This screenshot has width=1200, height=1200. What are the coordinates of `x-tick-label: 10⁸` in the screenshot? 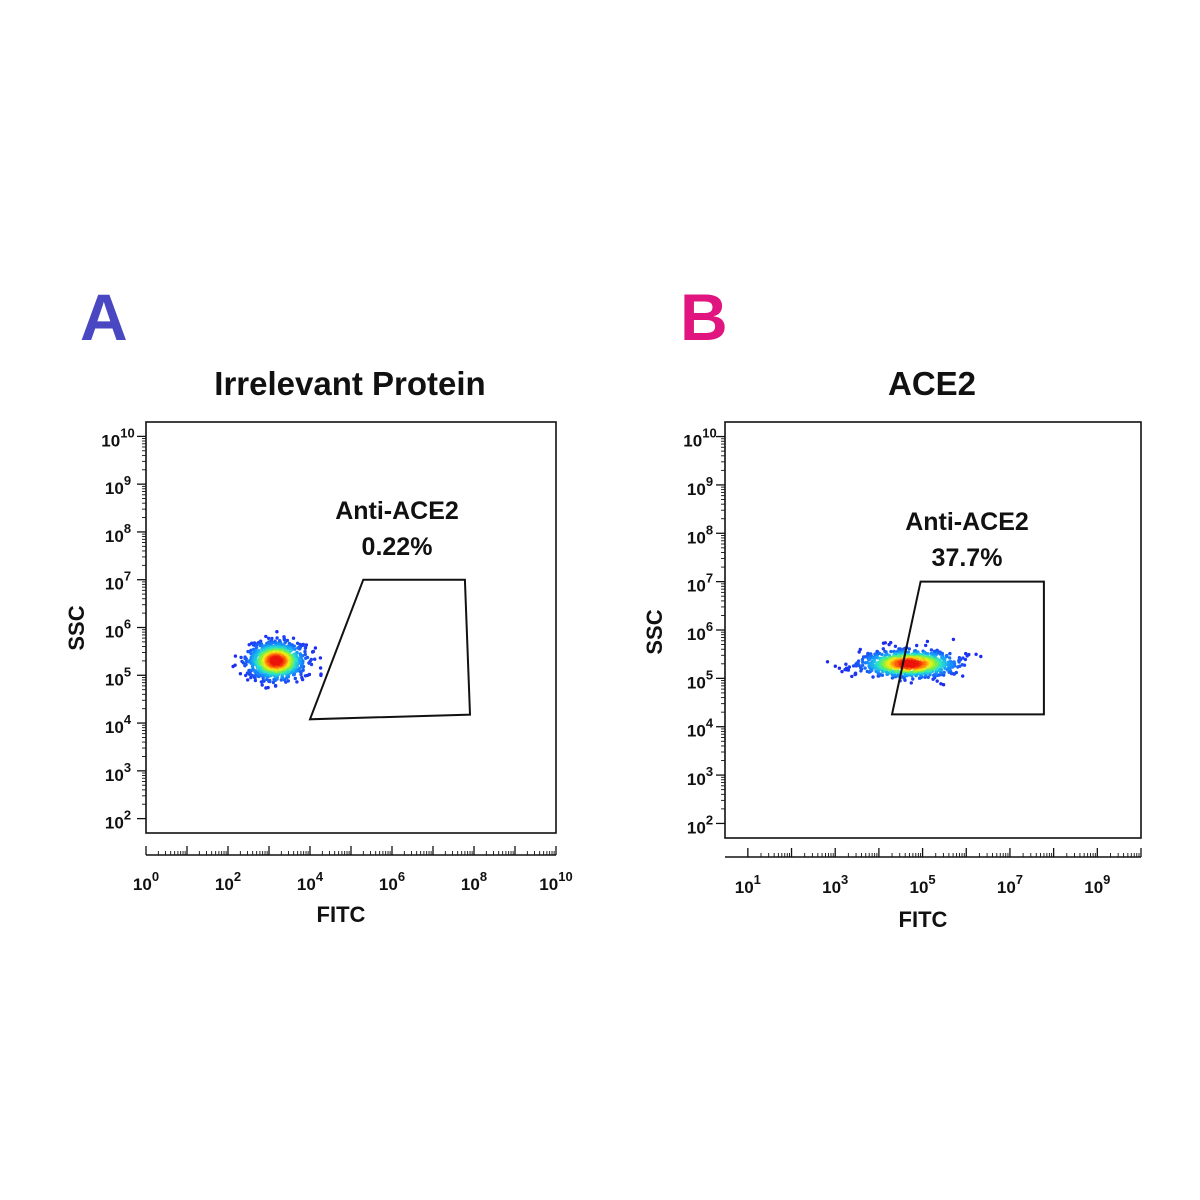 It's located at (474, 881).